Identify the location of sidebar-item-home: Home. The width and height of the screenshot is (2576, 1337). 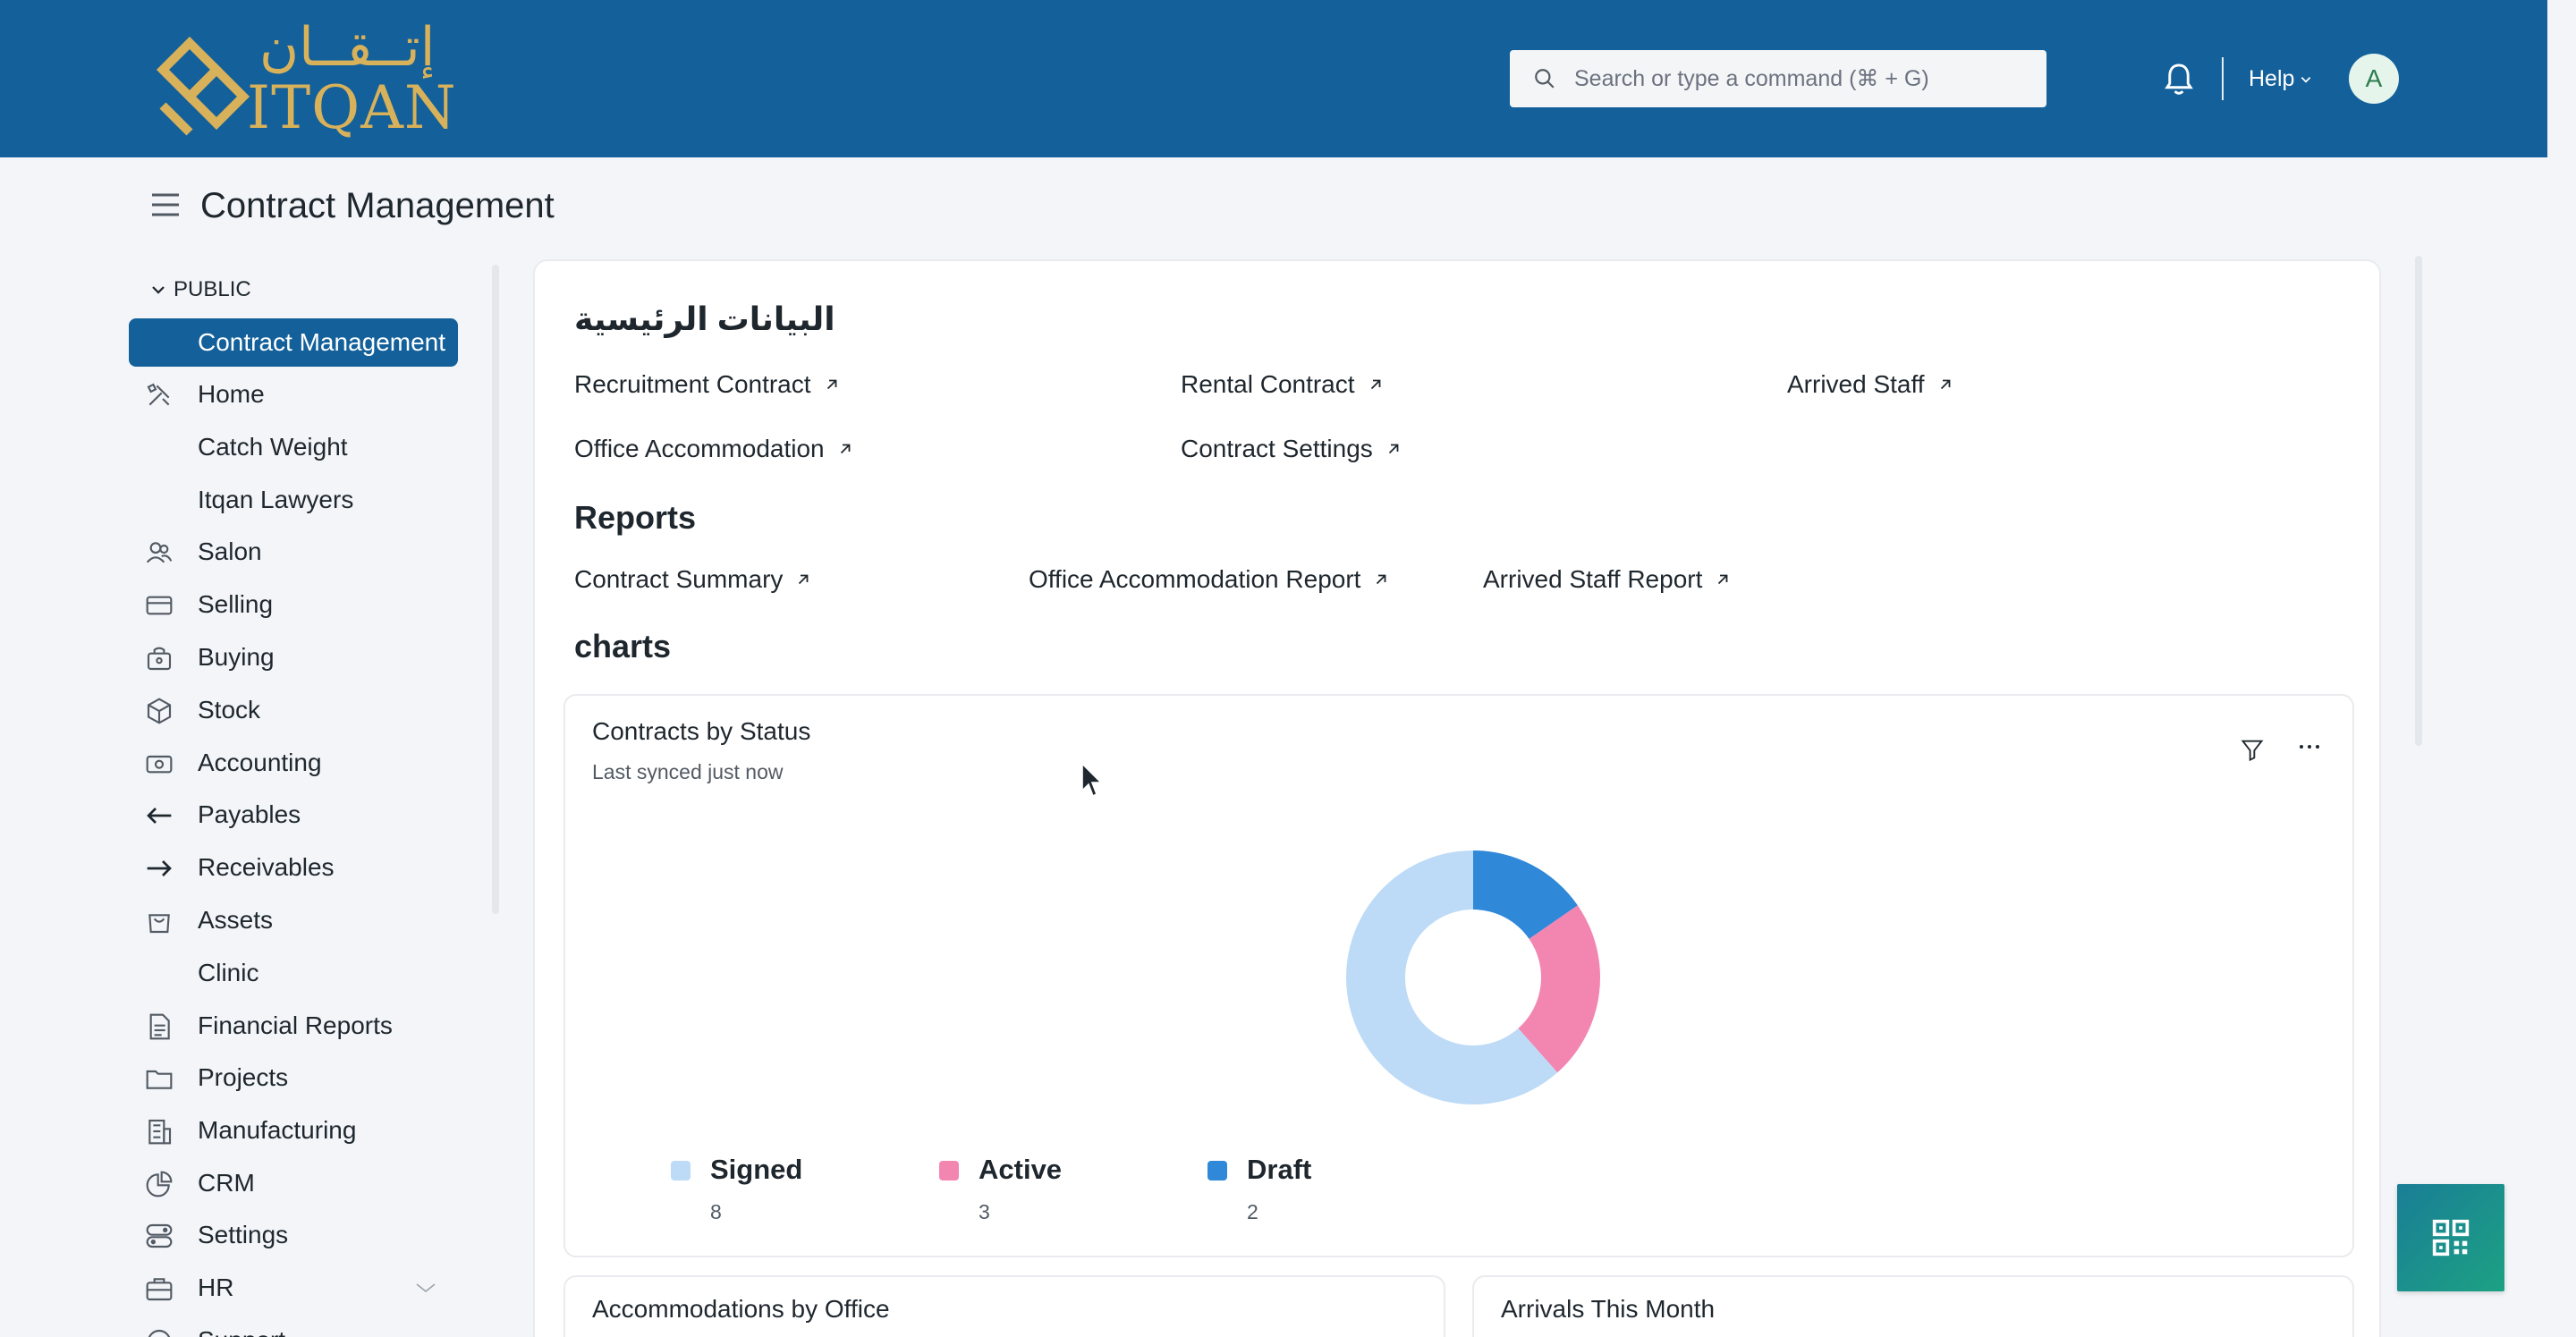
(293, 394).